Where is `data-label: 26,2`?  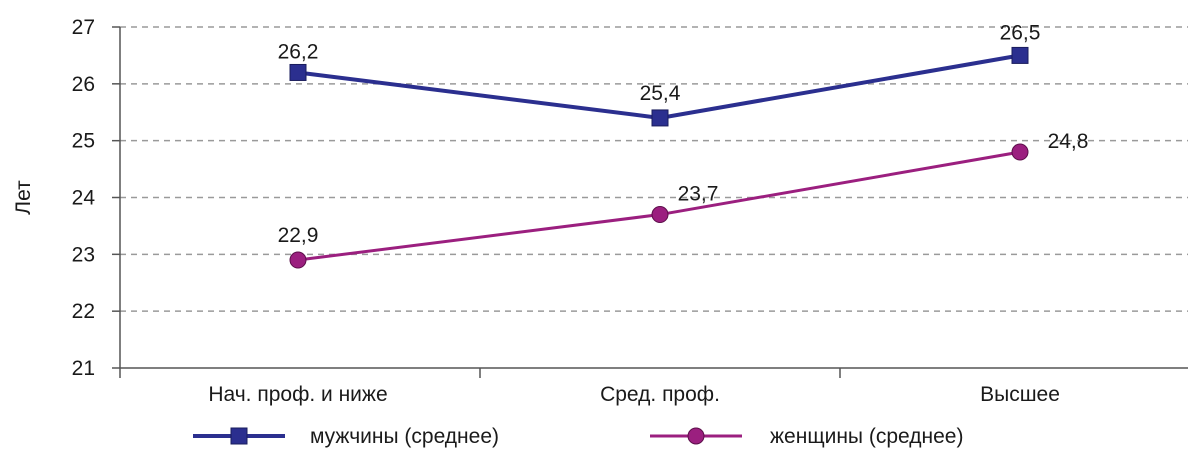
data-label: 26,2 is located at coordinates (298, 51).